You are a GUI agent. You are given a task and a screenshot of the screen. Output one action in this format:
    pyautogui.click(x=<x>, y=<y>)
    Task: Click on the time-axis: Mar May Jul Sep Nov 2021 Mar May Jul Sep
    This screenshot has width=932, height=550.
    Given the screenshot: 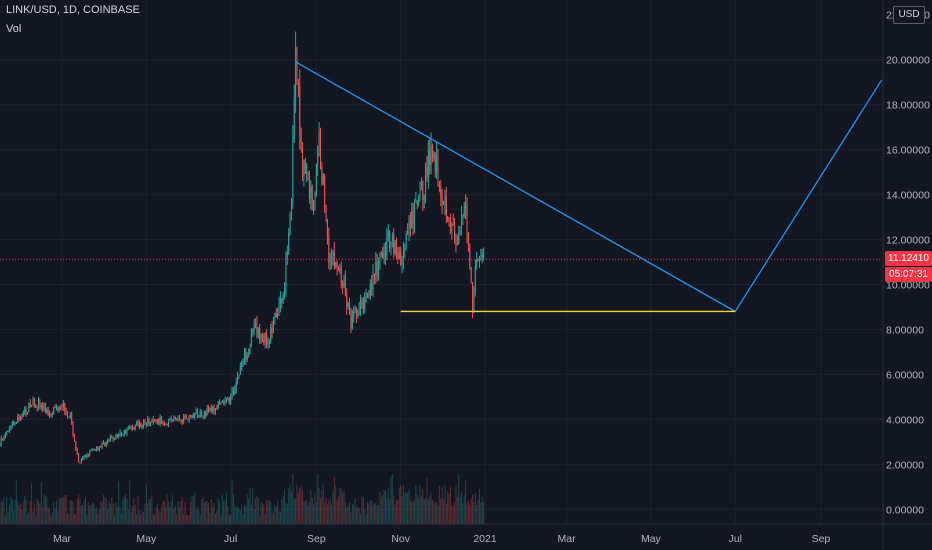 What is the action you would take?
    pyautogui.click(x=466, y=534)
    